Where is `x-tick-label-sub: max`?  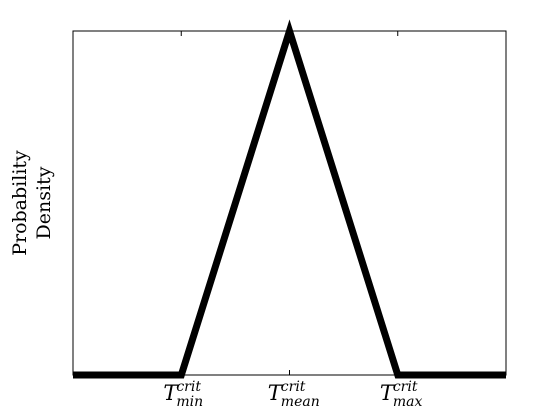
x-tick-label-sub: max is located at coordinates (408, 402).